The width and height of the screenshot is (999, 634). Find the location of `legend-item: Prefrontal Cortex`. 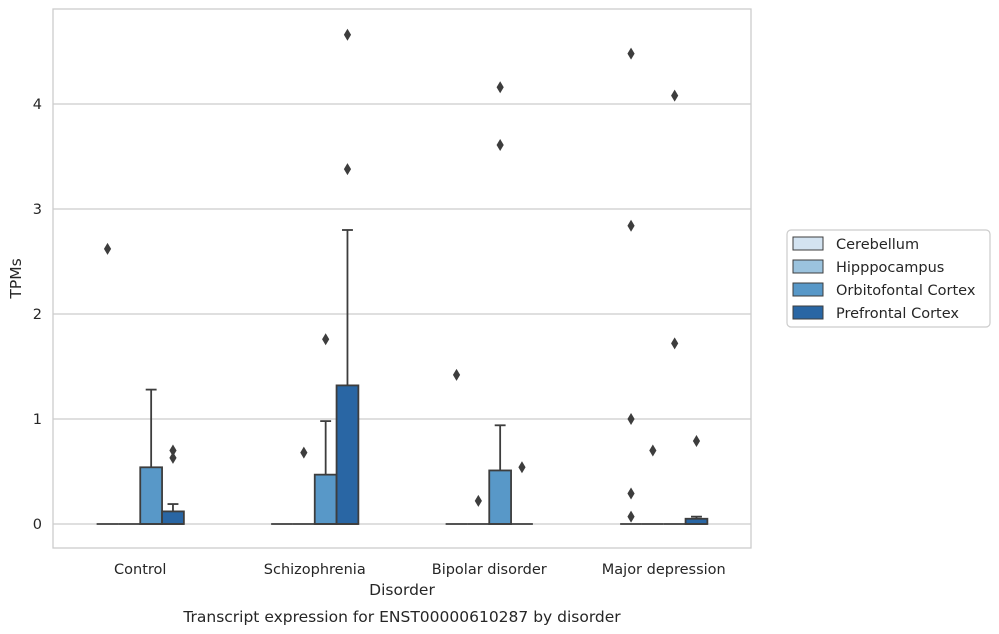

legend-item: Prefrontal Cortex is located at coordinates (875, 313).